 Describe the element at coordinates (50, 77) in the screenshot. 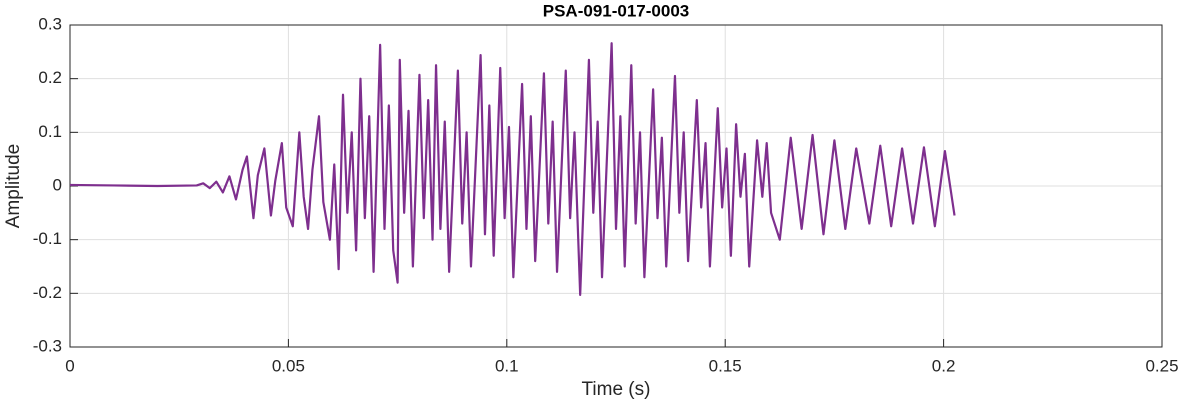

I see `y-tick-label: 0.2` at that location.